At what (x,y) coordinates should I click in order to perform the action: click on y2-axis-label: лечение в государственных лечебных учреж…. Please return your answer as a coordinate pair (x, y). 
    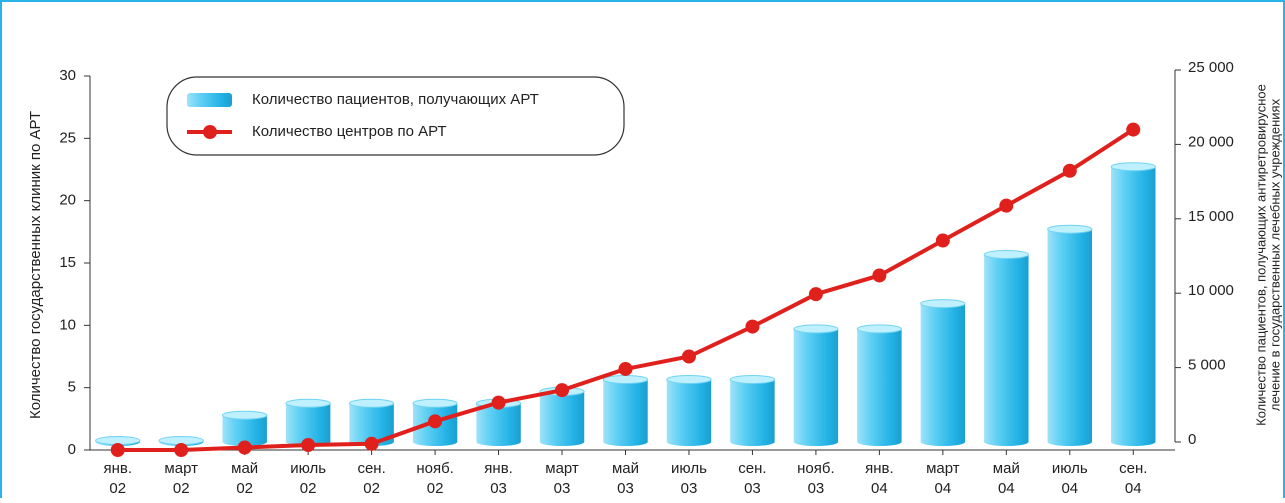
    Looking at the image, I should click on (1274, 254).